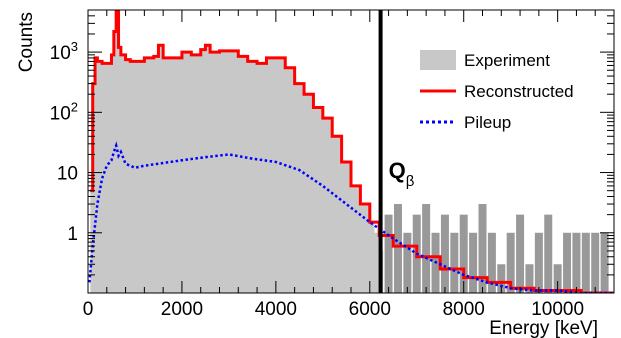 The height and width of the screenshot is (338, 621). I want to click on x-tick-label: 2000, so click(182, 309).